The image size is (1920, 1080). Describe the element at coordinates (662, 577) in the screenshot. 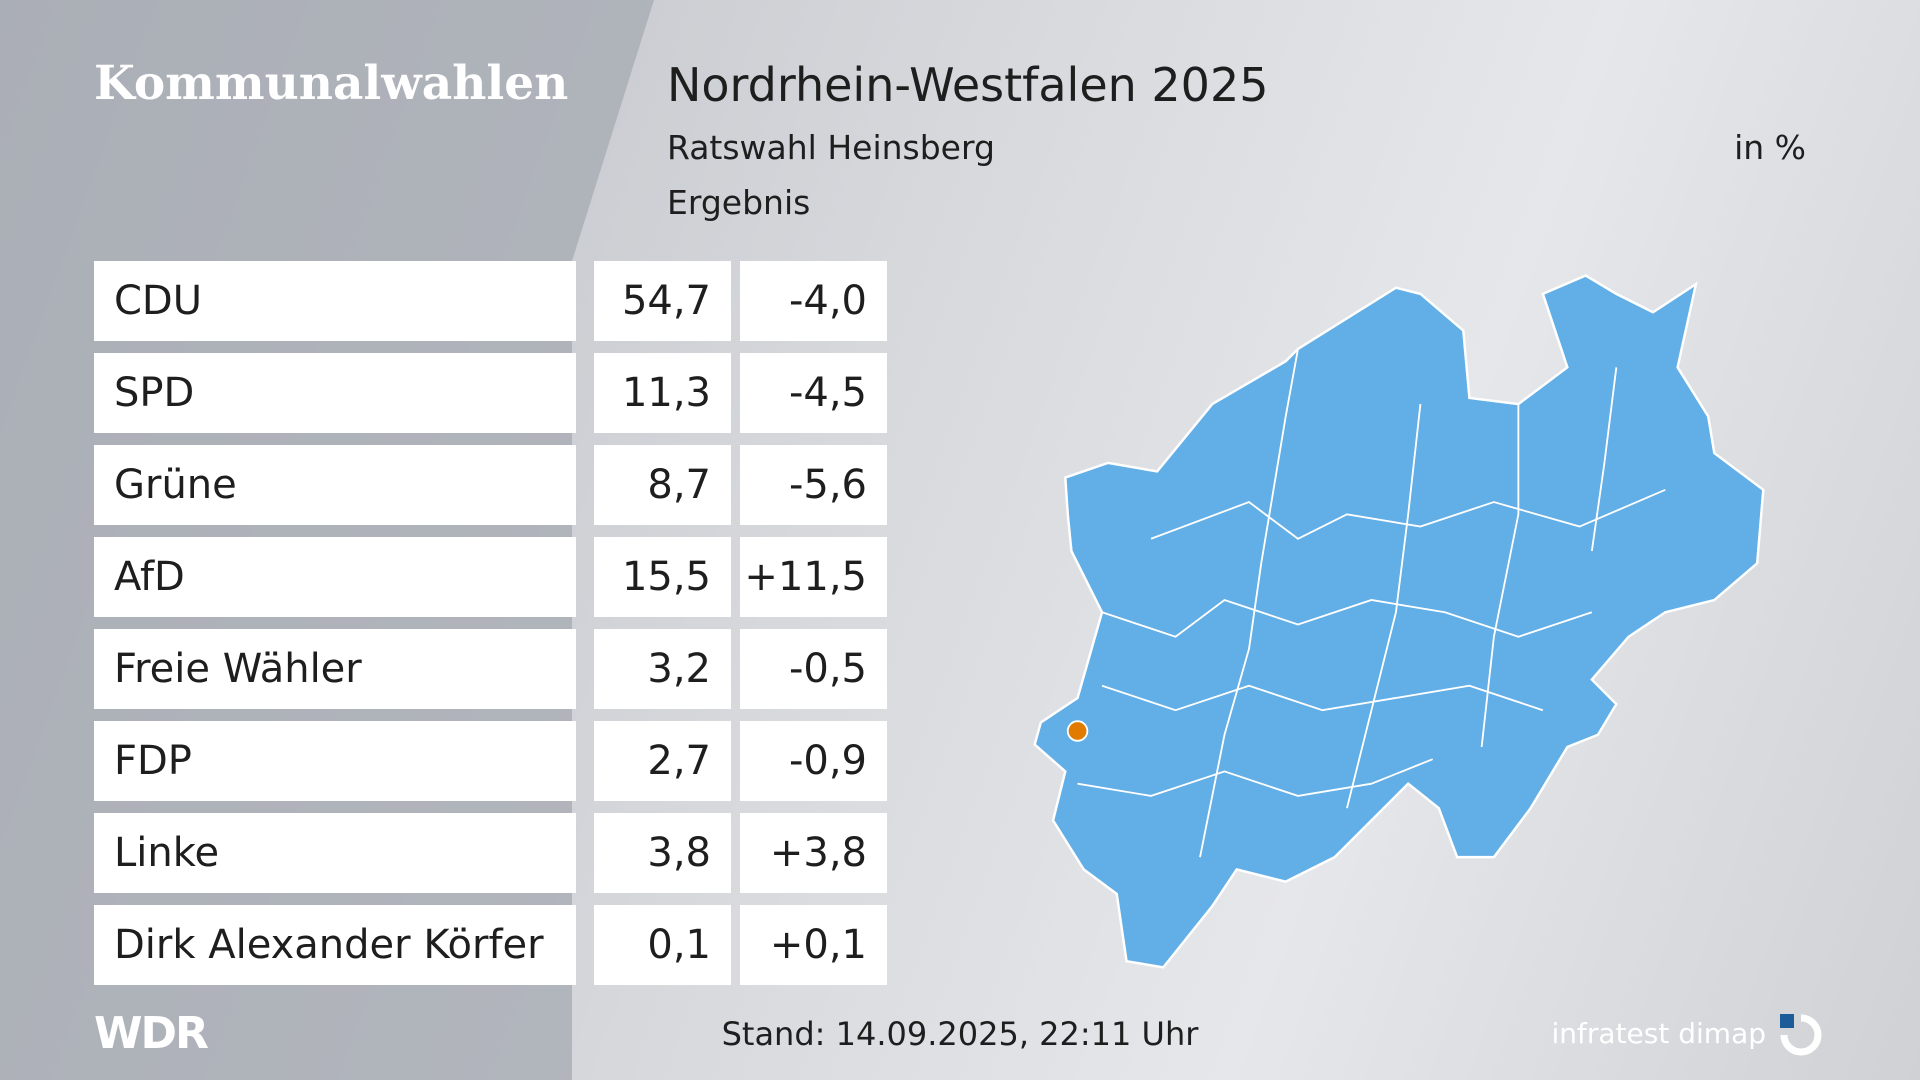

I see `result-value: 15,5` at that location.